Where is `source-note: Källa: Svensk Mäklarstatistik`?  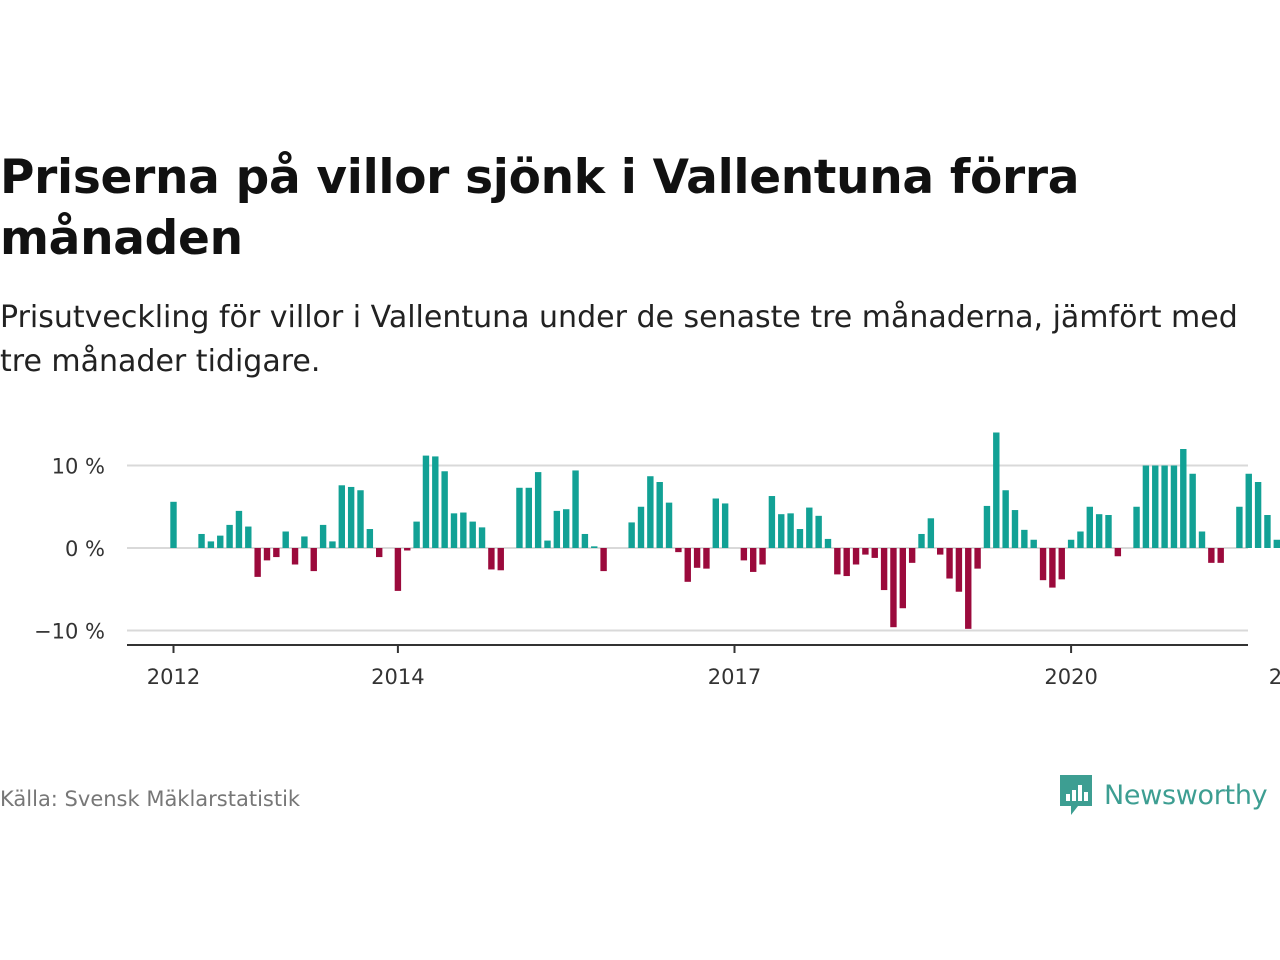
source-note: Källa: Svensk Mäklarstatistik is located at coordinates (150, 799).